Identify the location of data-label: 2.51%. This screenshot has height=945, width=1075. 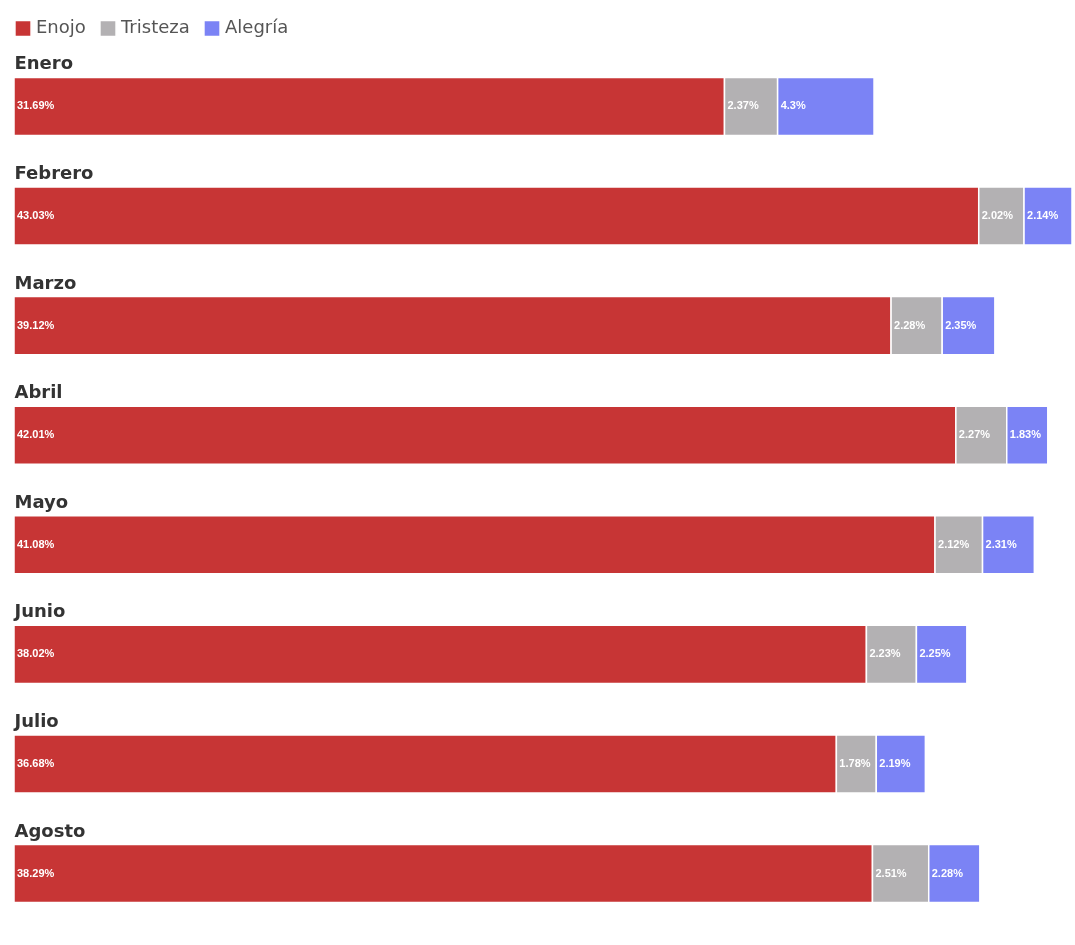
(891, 872).